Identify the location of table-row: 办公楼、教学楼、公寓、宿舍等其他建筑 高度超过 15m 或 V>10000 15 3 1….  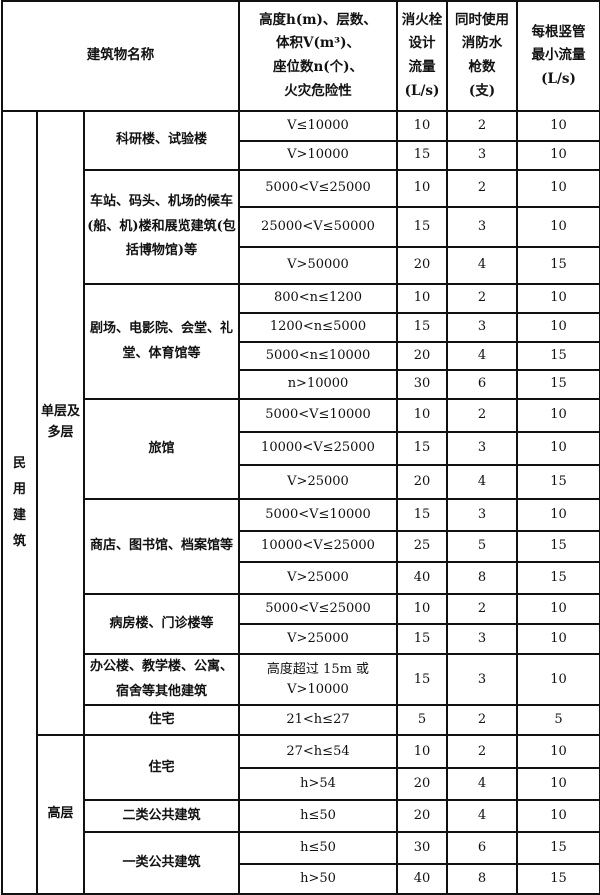
(301, 679).